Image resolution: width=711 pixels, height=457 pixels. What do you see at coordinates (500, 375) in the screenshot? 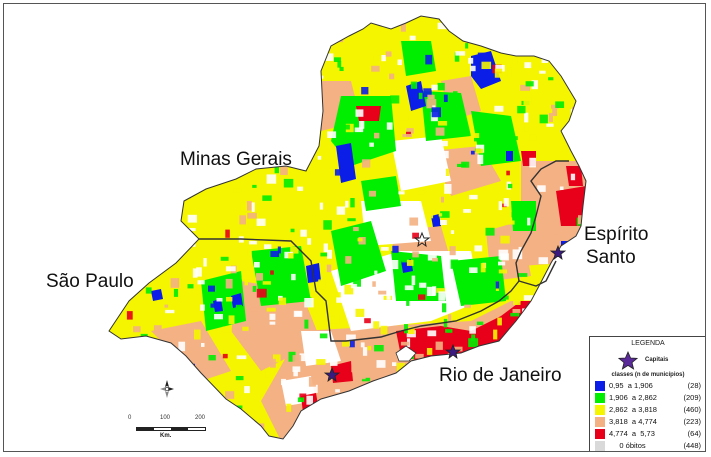
I see `label-rio-de-janeiro: Rio de Janeiro` at bounding box center [500, 375].